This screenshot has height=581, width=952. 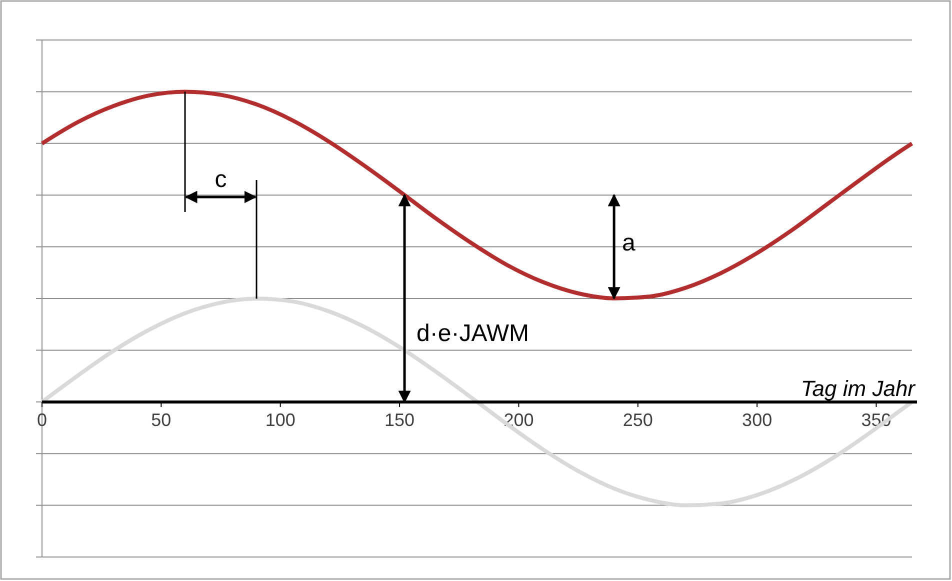 I want to click on x-tick-label: 150, so click(x=399, y=420).